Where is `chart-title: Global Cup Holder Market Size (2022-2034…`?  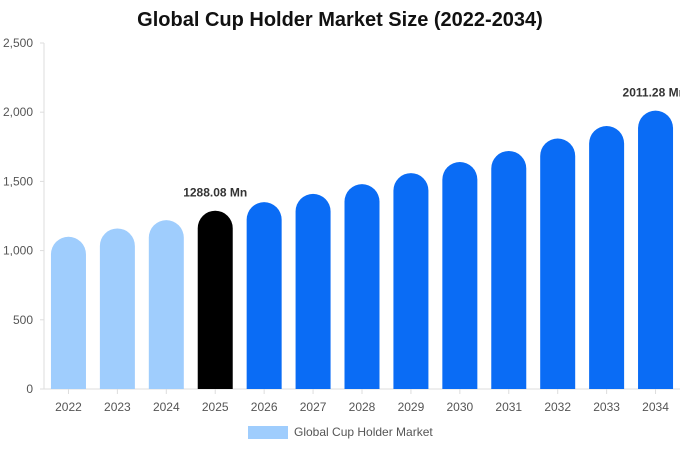 chart-title: Global Cup Holder Market Size (2022-2034… is located at coordinates (340, 20).